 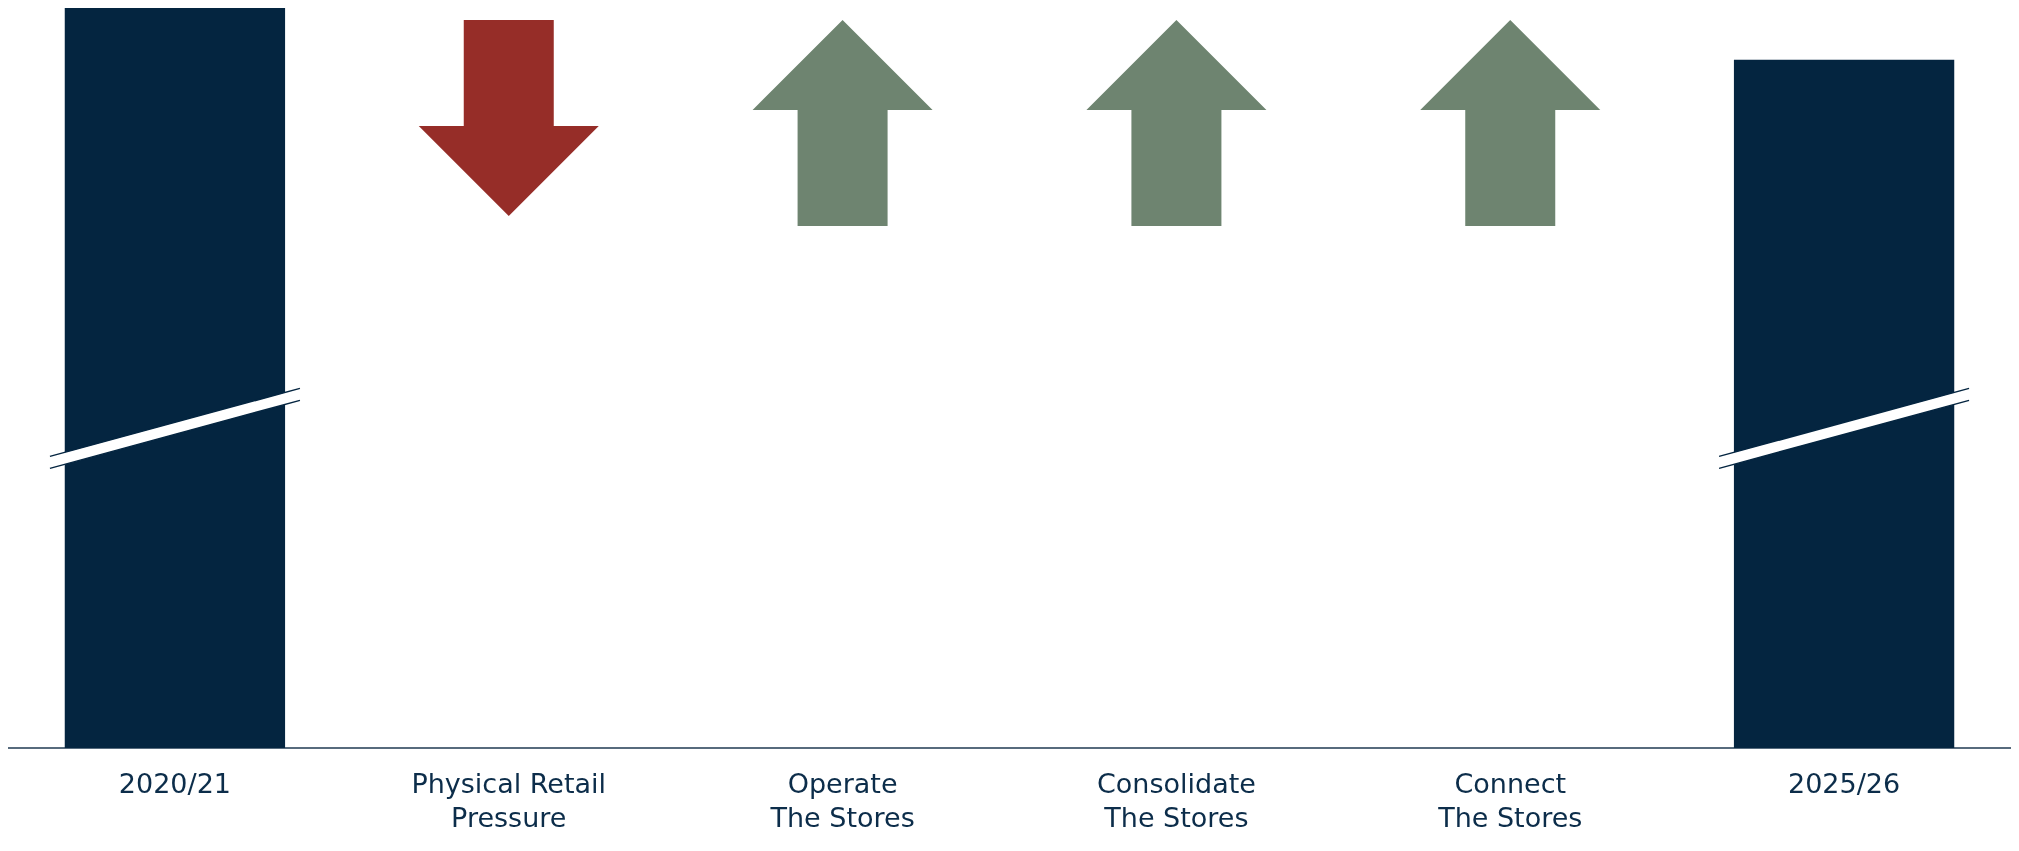 What do you see at coordinates (842, 800) in the screenshot?
I see `x-tick-label: Operate The Stores` at bounding box center [842, 800].